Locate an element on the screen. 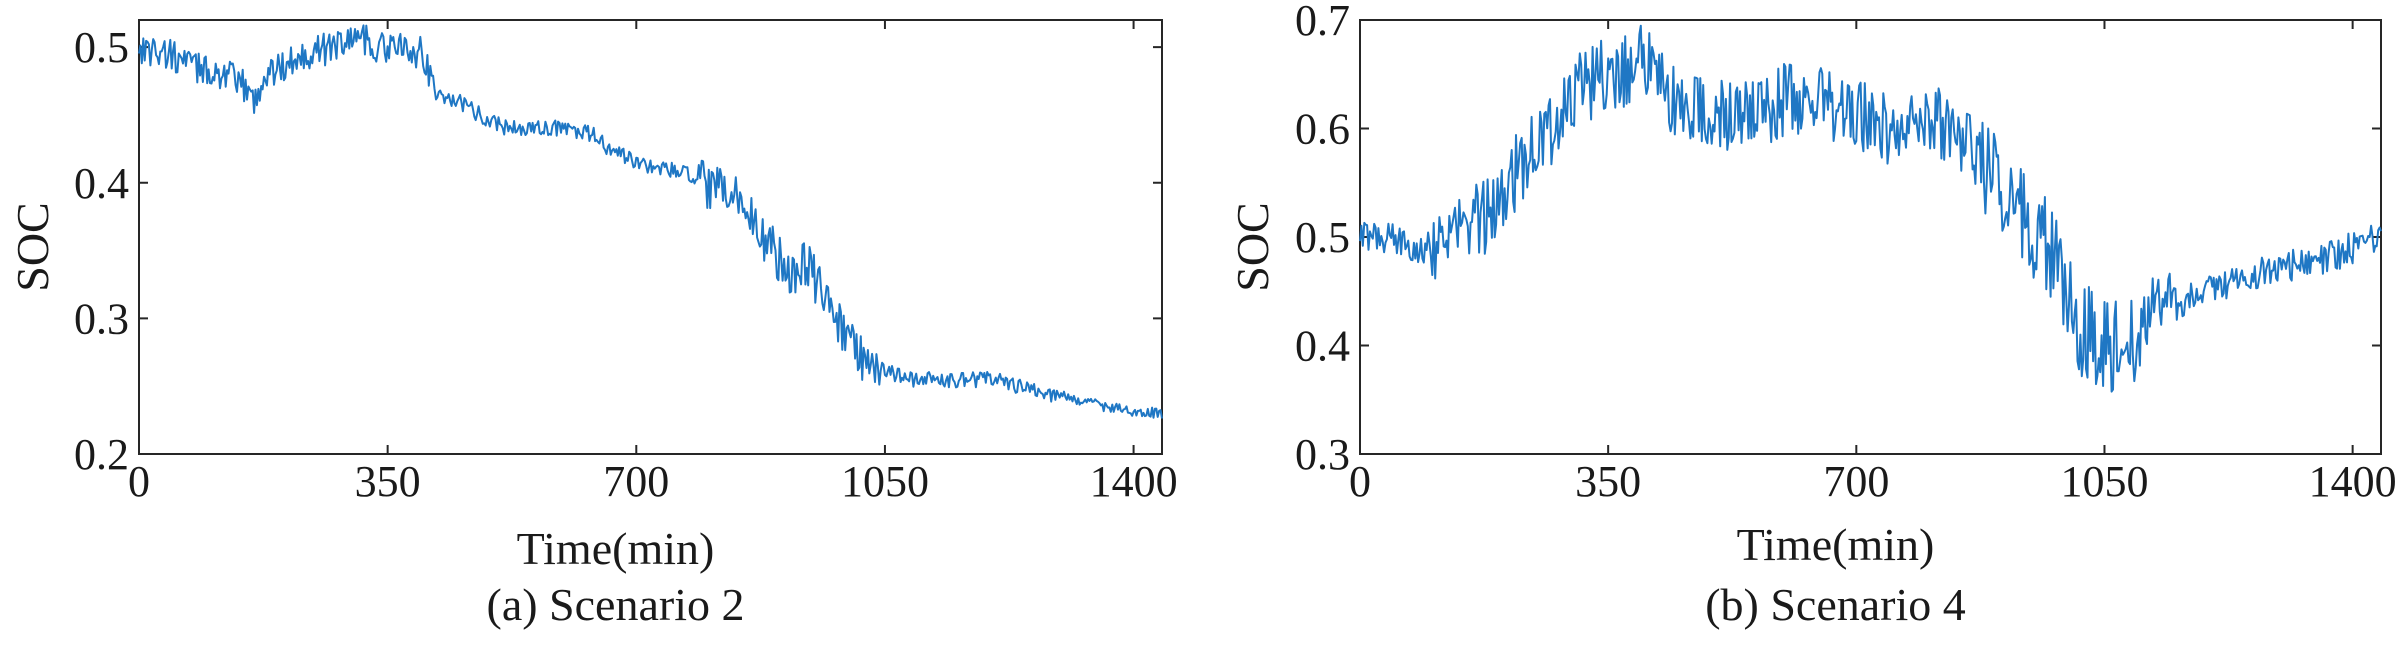 The height and width of the screenshot is (646, 2401). y-tick-label: 0.6 is located at coordinates (1322, 129).